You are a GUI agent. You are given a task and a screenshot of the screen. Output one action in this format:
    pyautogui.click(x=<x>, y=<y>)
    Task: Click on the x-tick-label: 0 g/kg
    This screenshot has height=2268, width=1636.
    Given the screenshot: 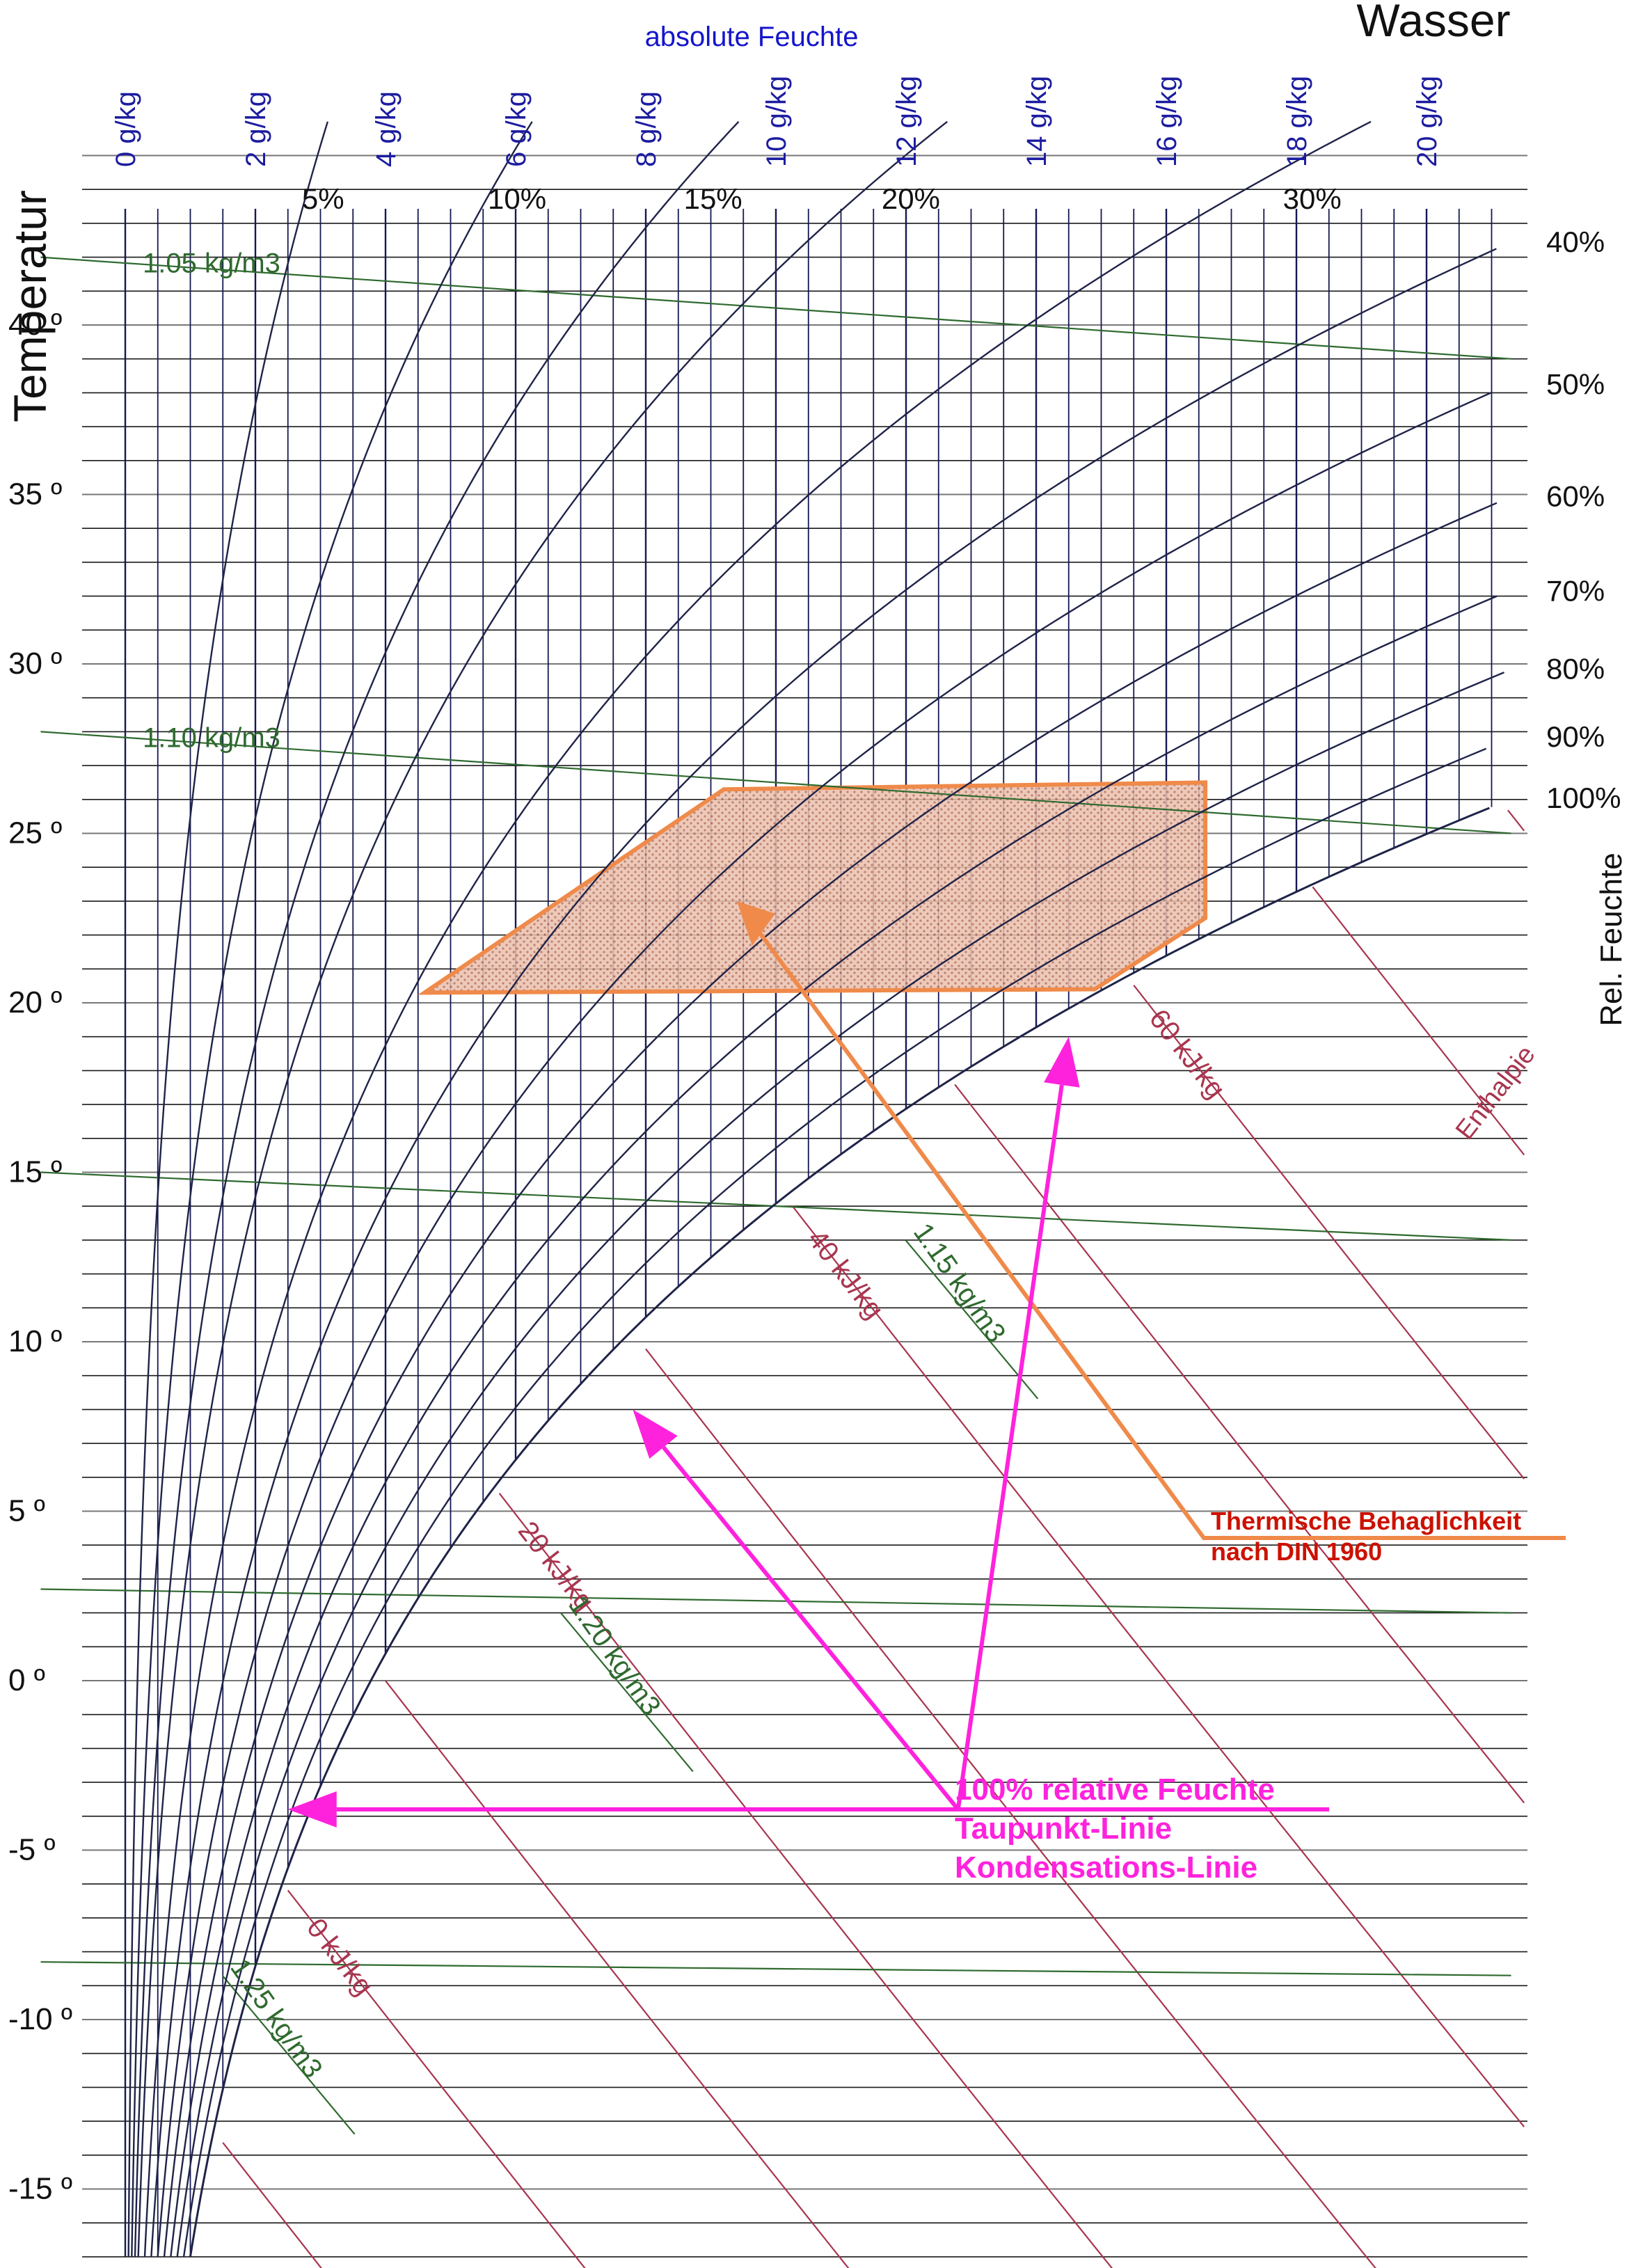 What is the action you would take?
    pyautogui.click(x=126, y=129)
    